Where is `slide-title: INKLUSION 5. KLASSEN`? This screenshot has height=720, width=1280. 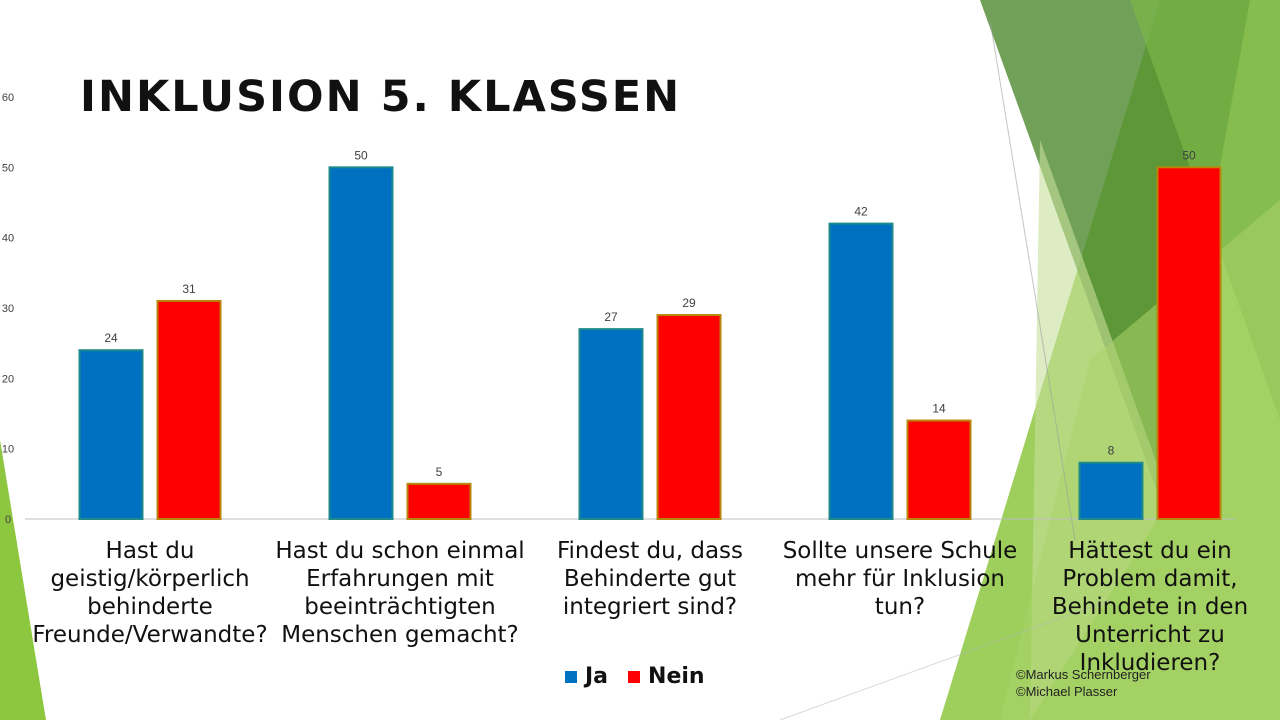 slide-title: INKLUSION 5. KLASSEN is located at coordinates (381, 97).